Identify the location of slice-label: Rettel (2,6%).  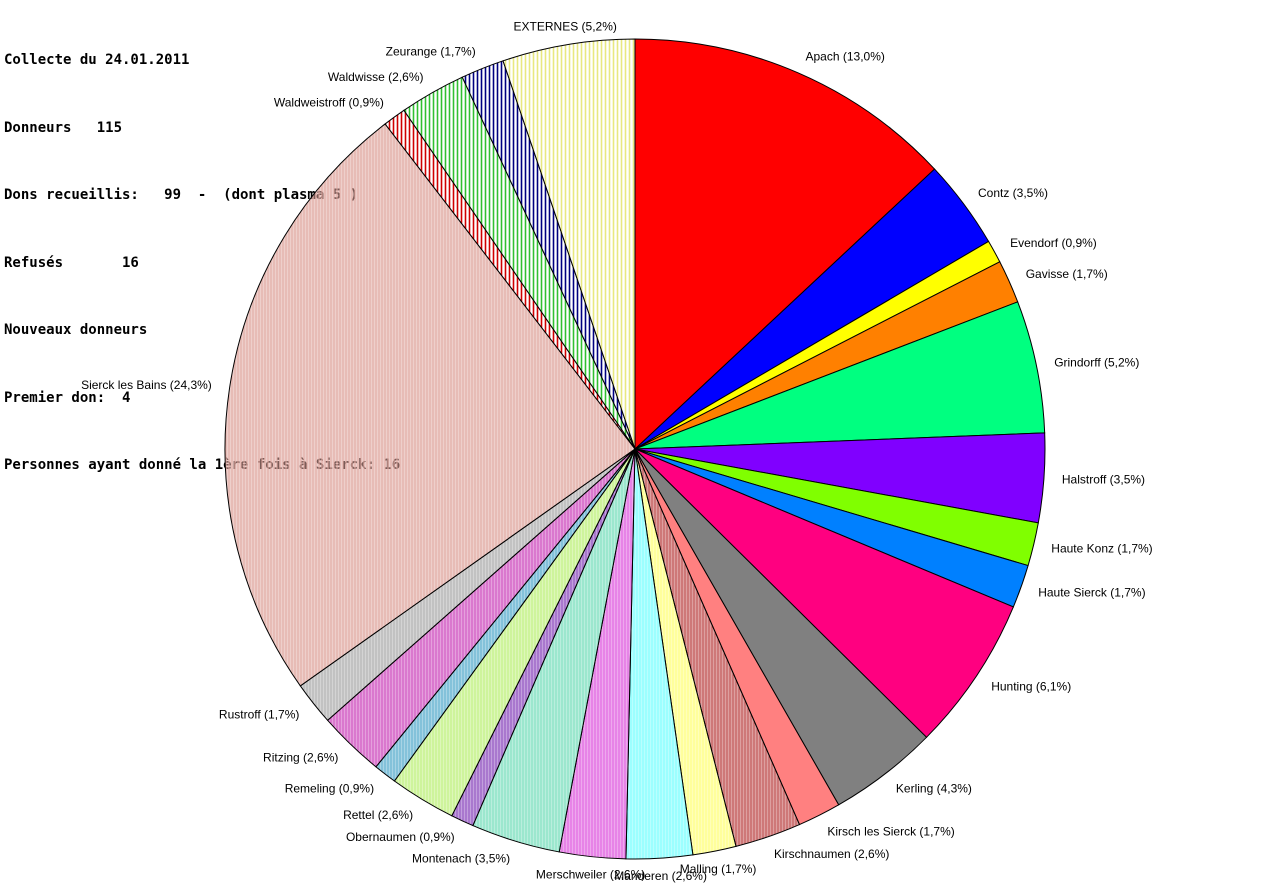
(378, 815).